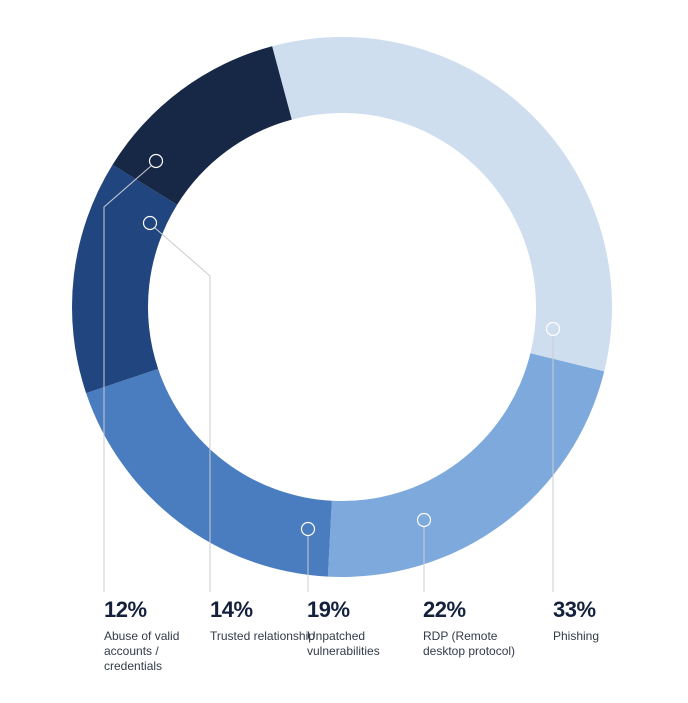  Describe the element at coordinates (343, 643) in the screenshot. I see `category-label: Unpatched vulnerabilities` at that location.